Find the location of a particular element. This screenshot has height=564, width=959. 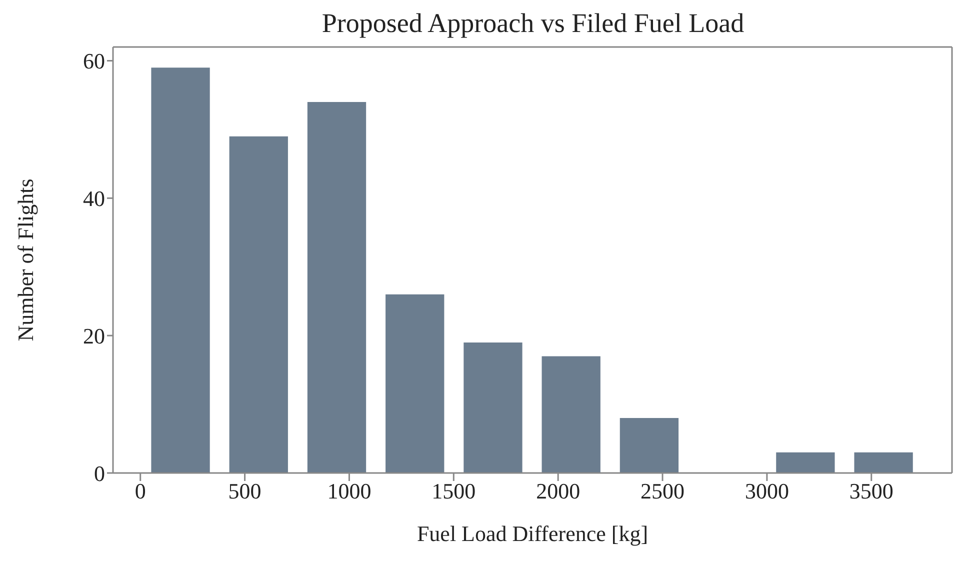

x-tick-label: 500 is located at coordinates (245, 491).